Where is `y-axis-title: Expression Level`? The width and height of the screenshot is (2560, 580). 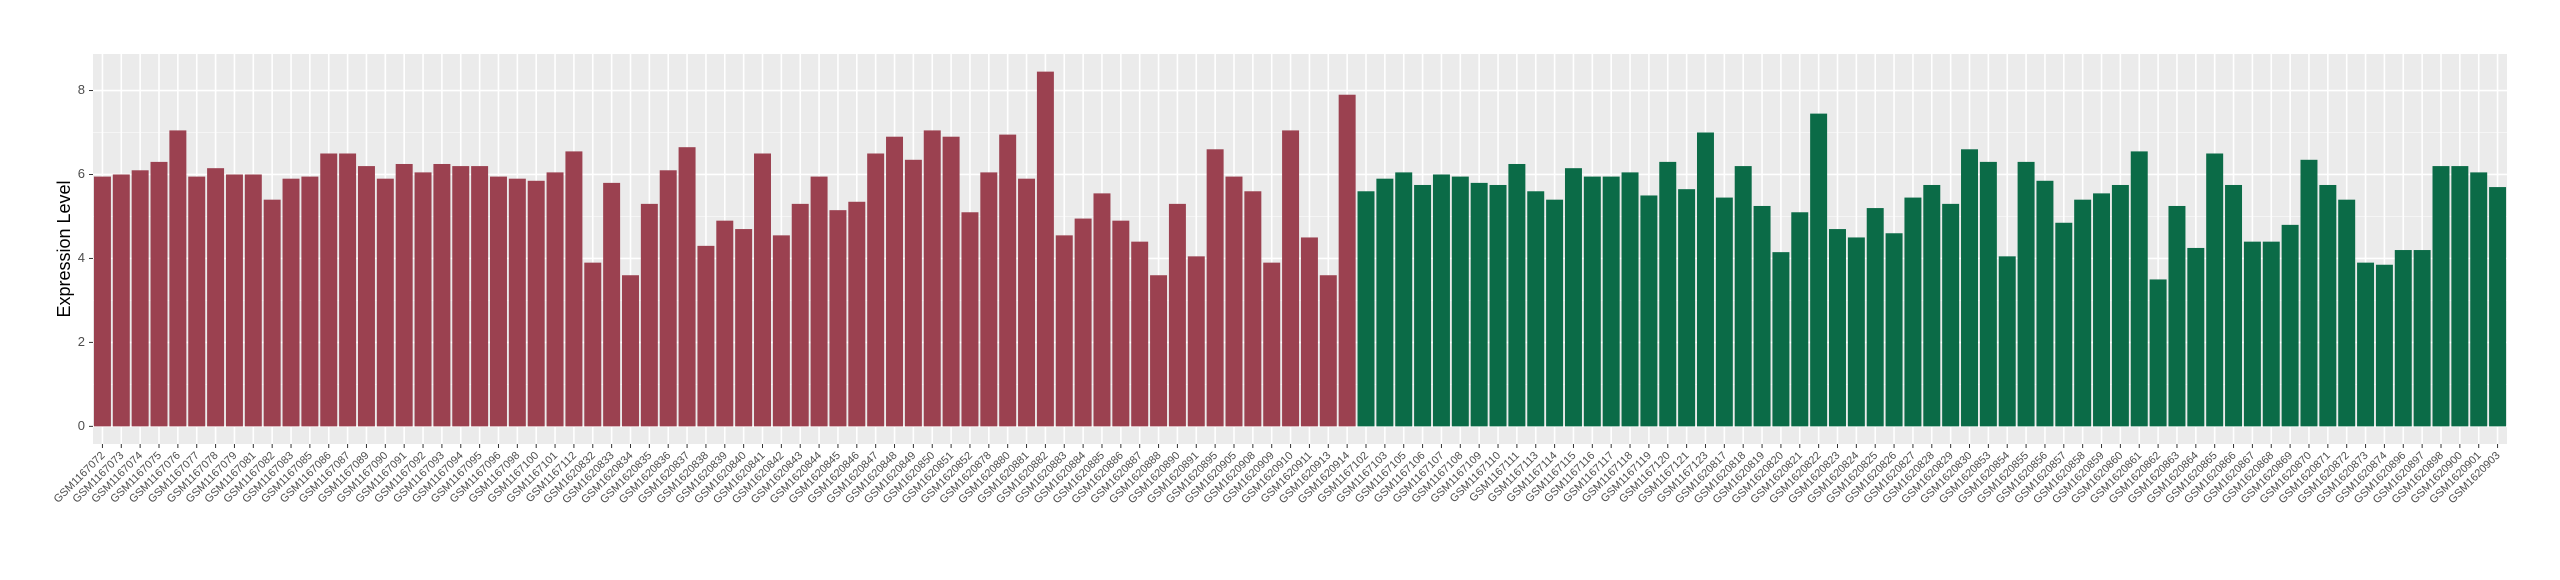
y-axis-title: Expression Level is located at coordinates (64, 248).